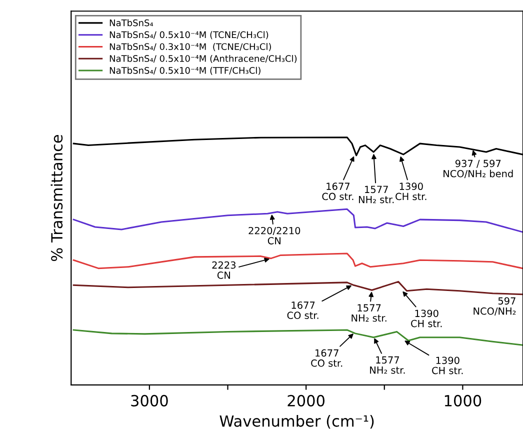 This screenshot has width=523, height=445. I want to click on legend-label: NaTbSnS₄/ 0.5x10⁻⁴M (TCNE/CH₃Cl), so click(189, 35).